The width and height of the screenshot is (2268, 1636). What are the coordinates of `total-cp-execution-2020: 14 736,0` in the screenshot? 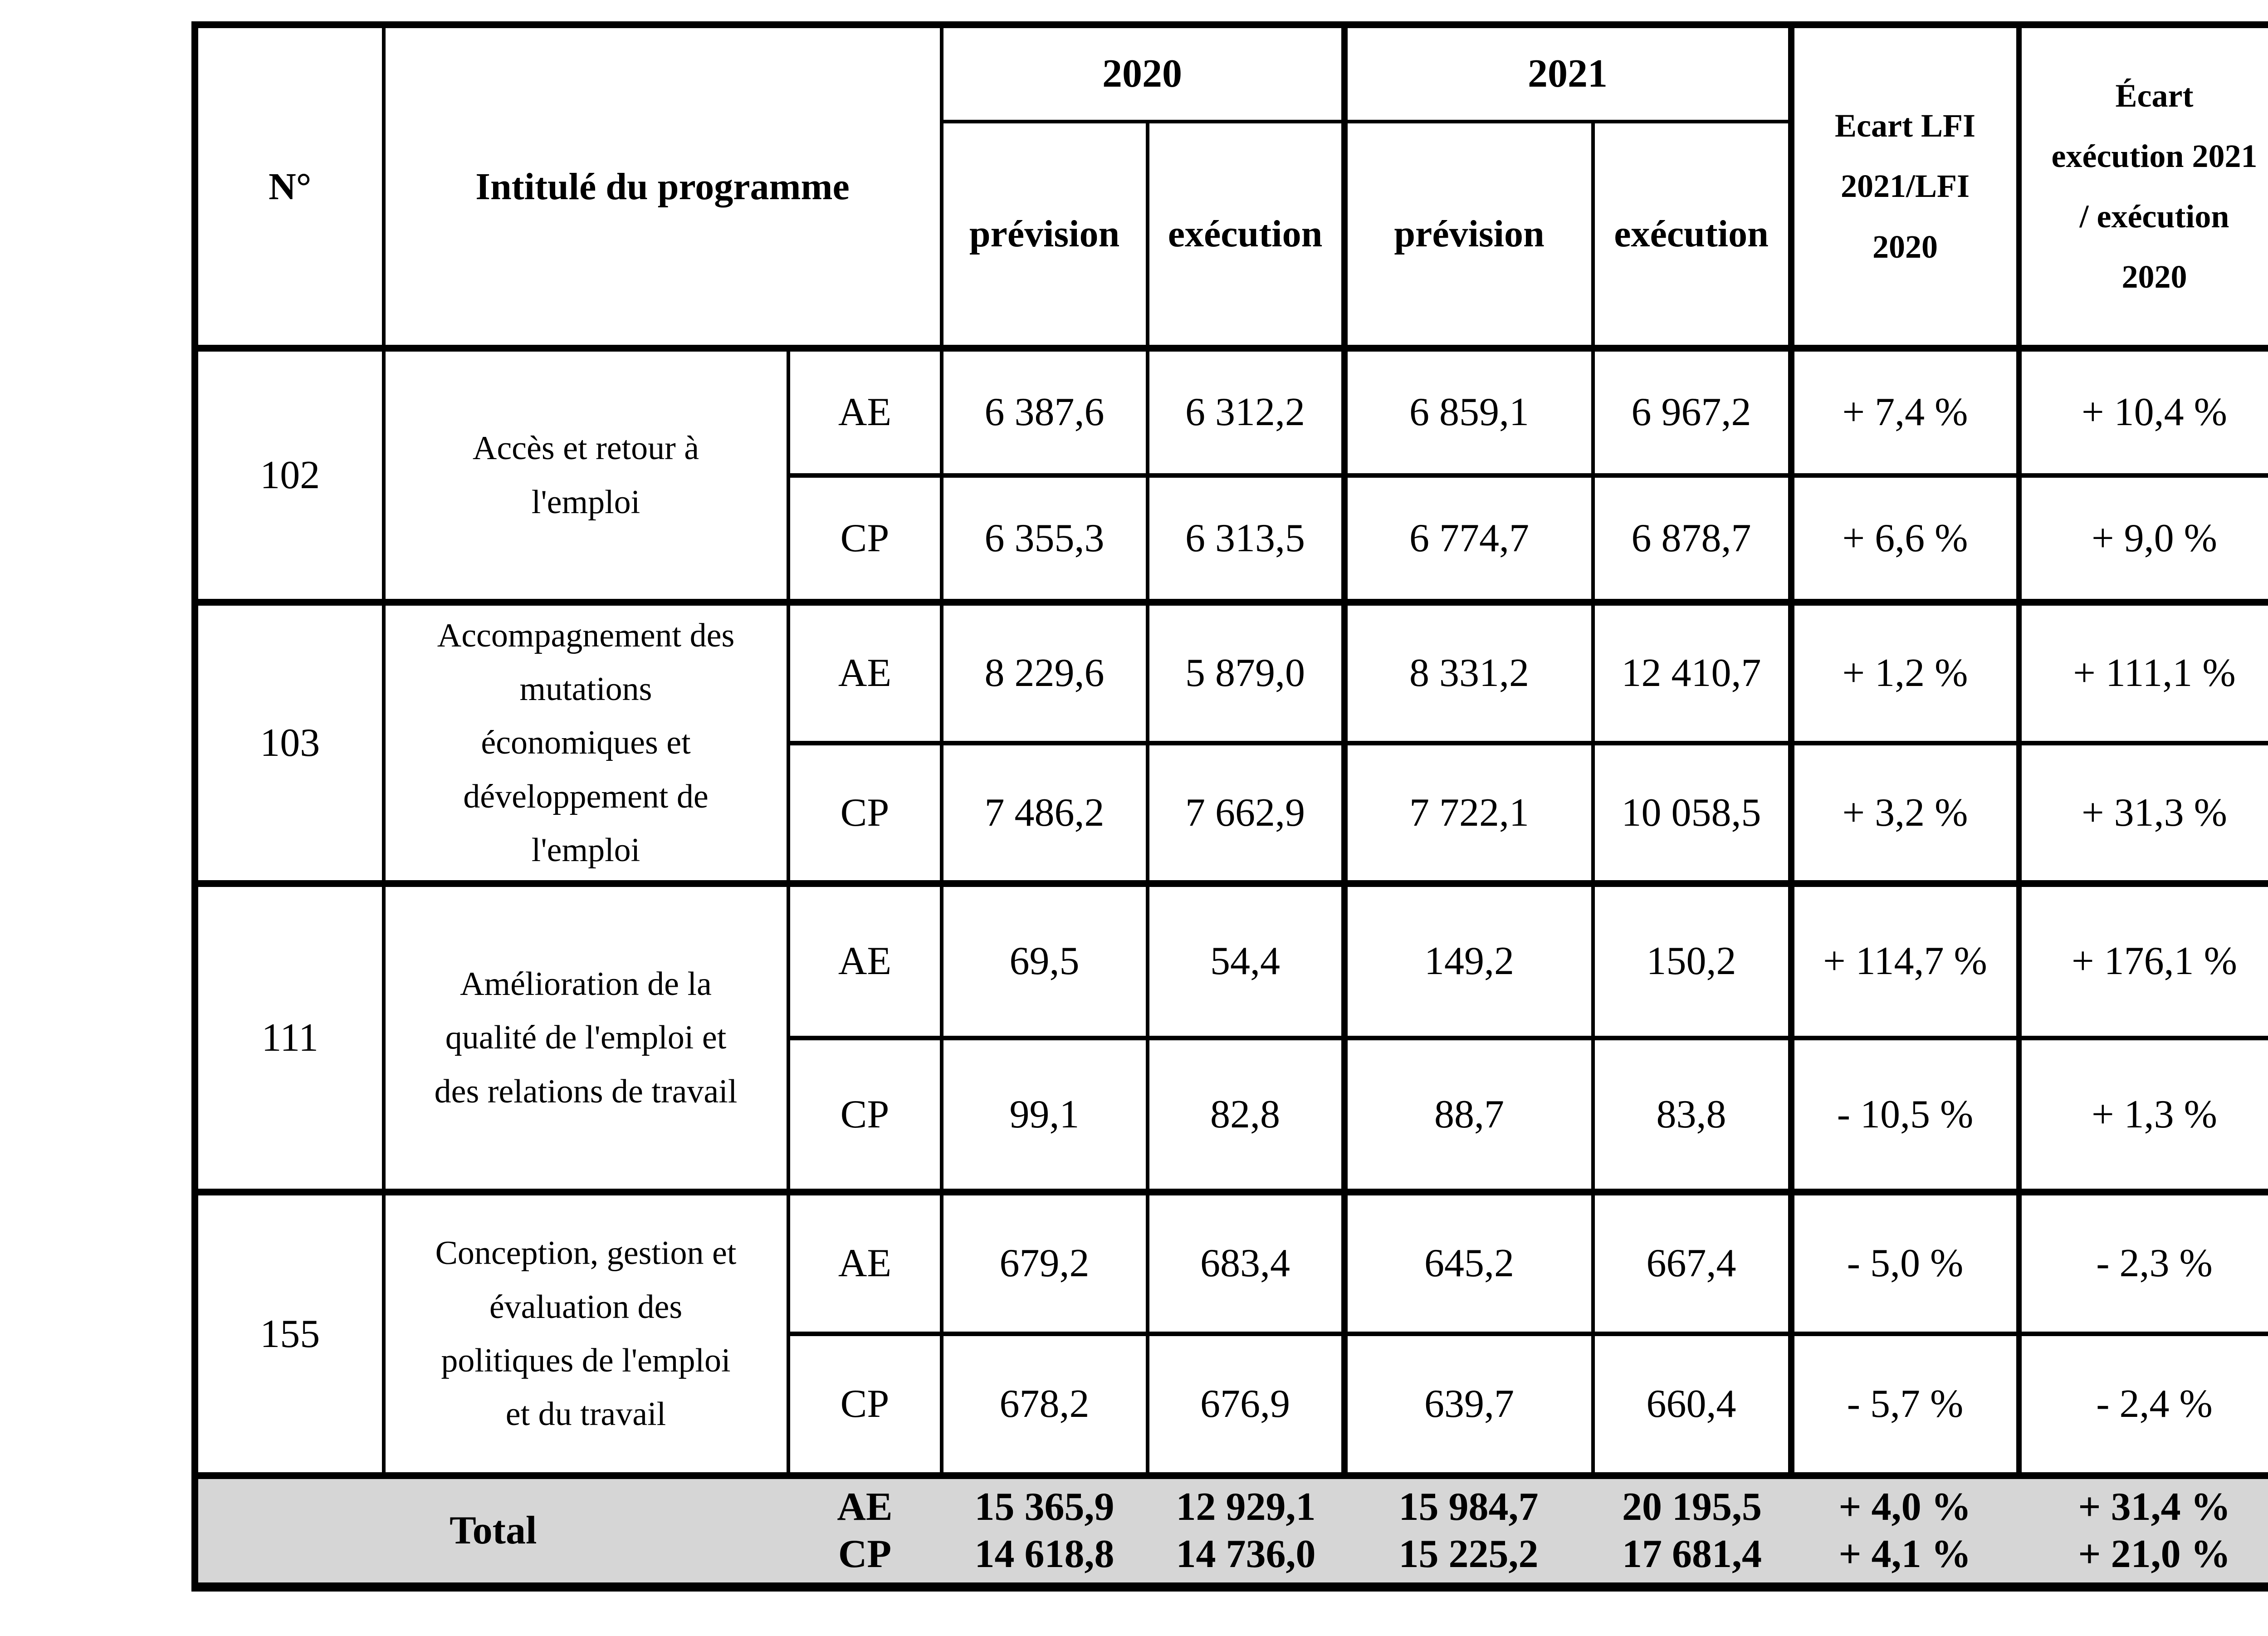 It's located at (1246, 1554).